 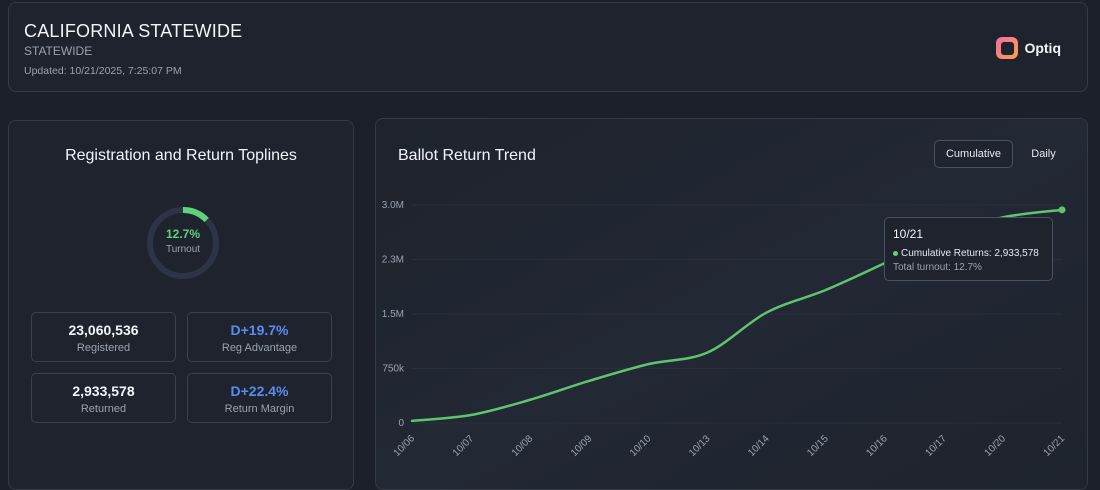 What do you see at coordinates (133, 31) in the screenshot?
I see `page-title: CALIFORNIA STATEWIDE` at bounding box center [133, 31].